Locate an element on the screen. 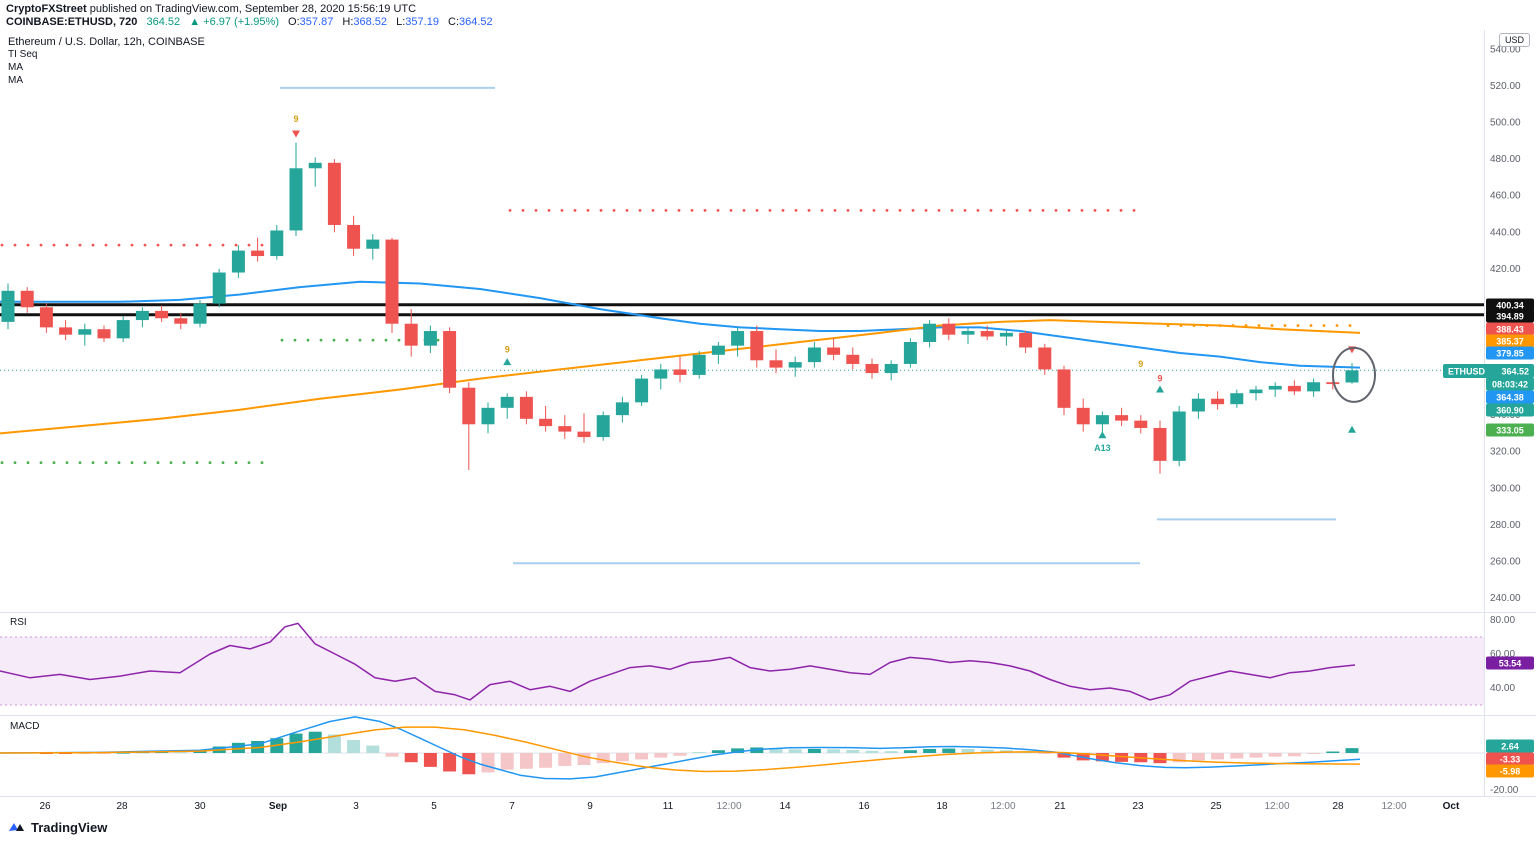  indicator-ma-1: MA is located at coordinates (15, 67).